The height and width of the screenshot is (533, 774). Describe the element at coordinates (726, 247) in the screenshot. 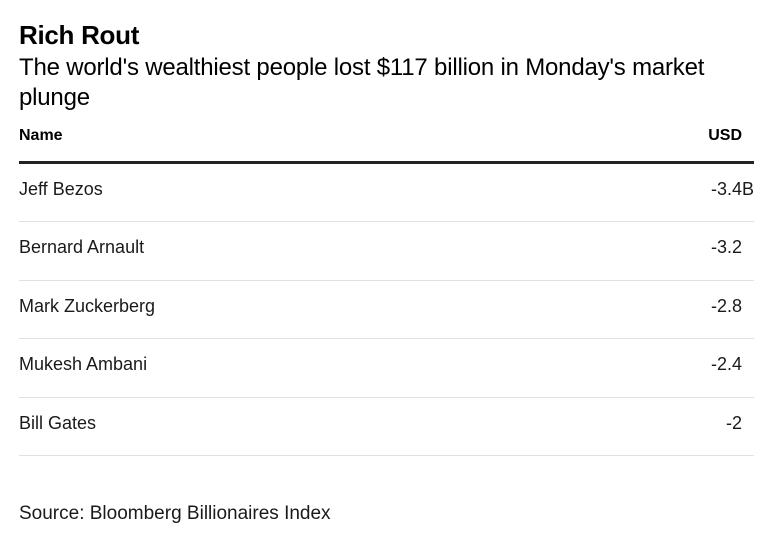

I see `row-value: -3.2` at that location.